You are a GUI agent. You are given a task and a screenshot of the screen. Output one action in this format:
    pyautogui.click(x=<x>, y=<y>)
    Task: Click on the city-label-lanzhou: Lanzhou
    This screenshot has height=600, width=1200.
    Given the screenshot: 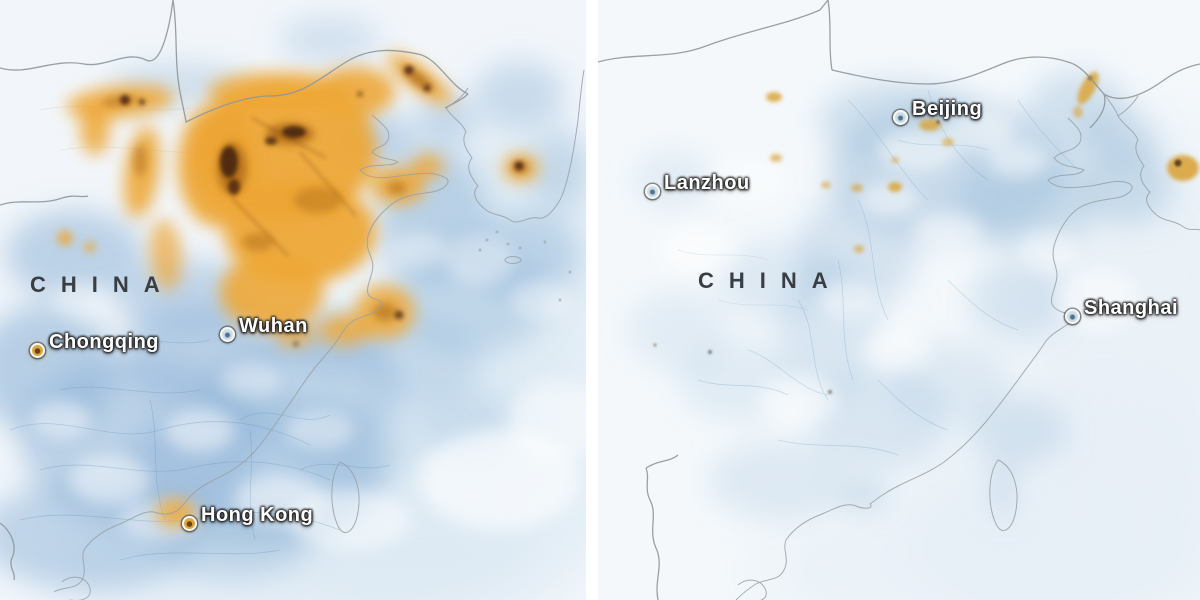 What is the action you would take?
    pyautogui.click(x=697, y=185)
    